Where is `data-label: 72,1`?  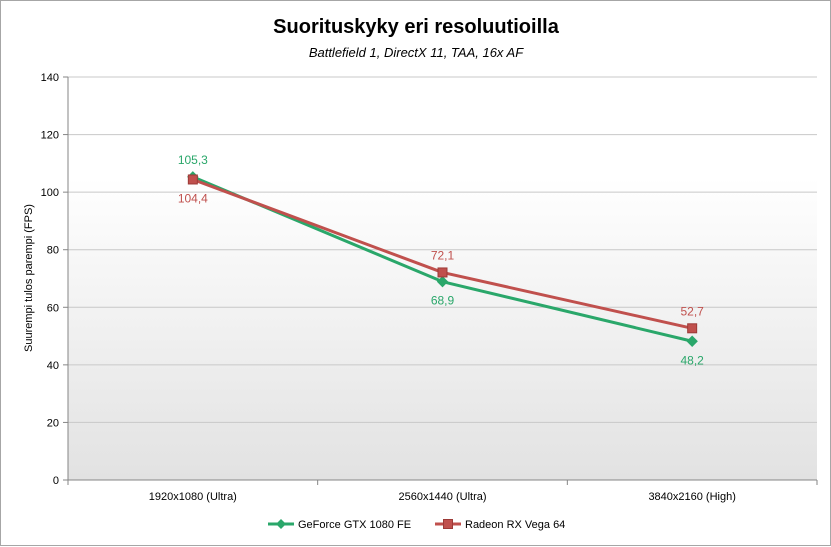 data-label: 72,1 is located at coordinates (443, 255).